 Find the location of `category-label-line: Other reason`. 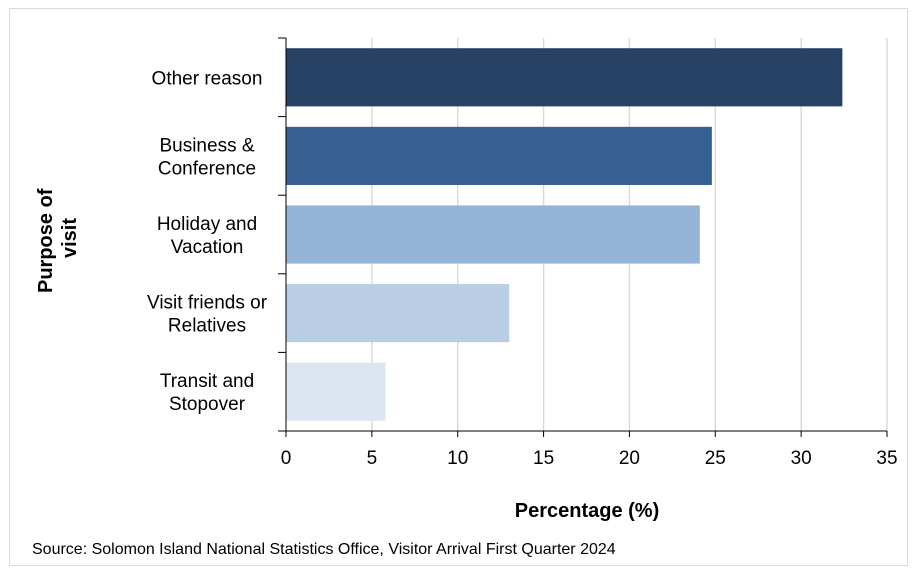

category-label-line: Other reason is located at coordinates (207, 78).